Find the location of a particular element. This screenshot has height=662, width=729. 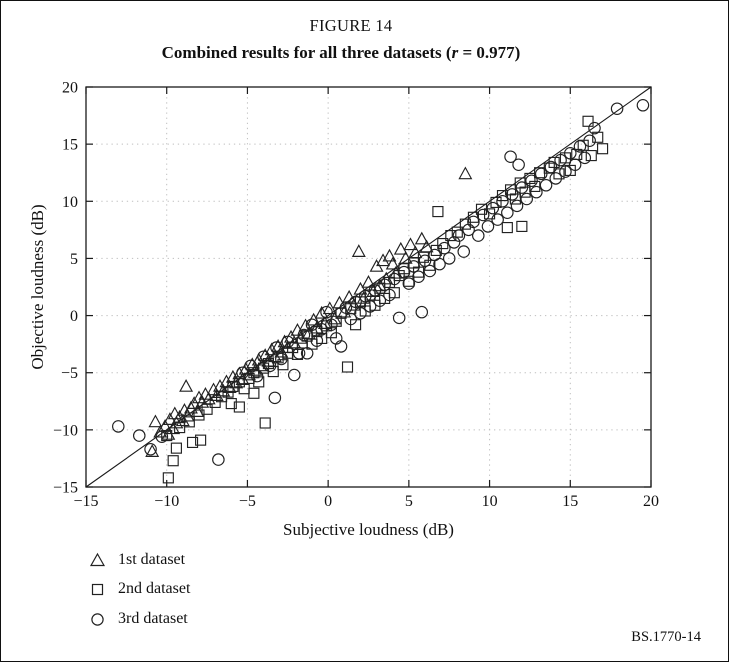

figure-number: FIGURE 14 is located at coordinates (351, 25).